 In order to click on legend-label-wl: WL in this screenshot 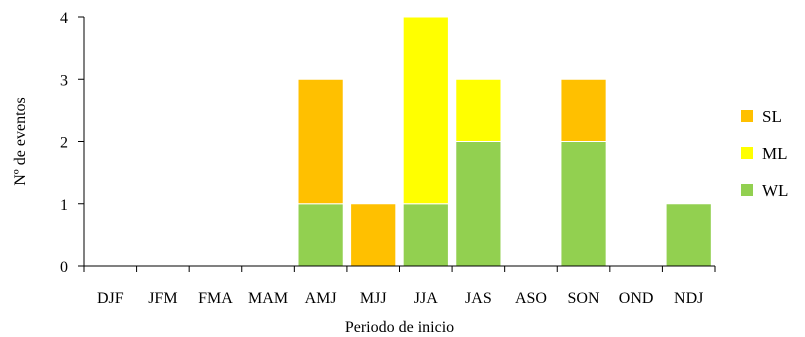, I will do `click(775, 190)`.